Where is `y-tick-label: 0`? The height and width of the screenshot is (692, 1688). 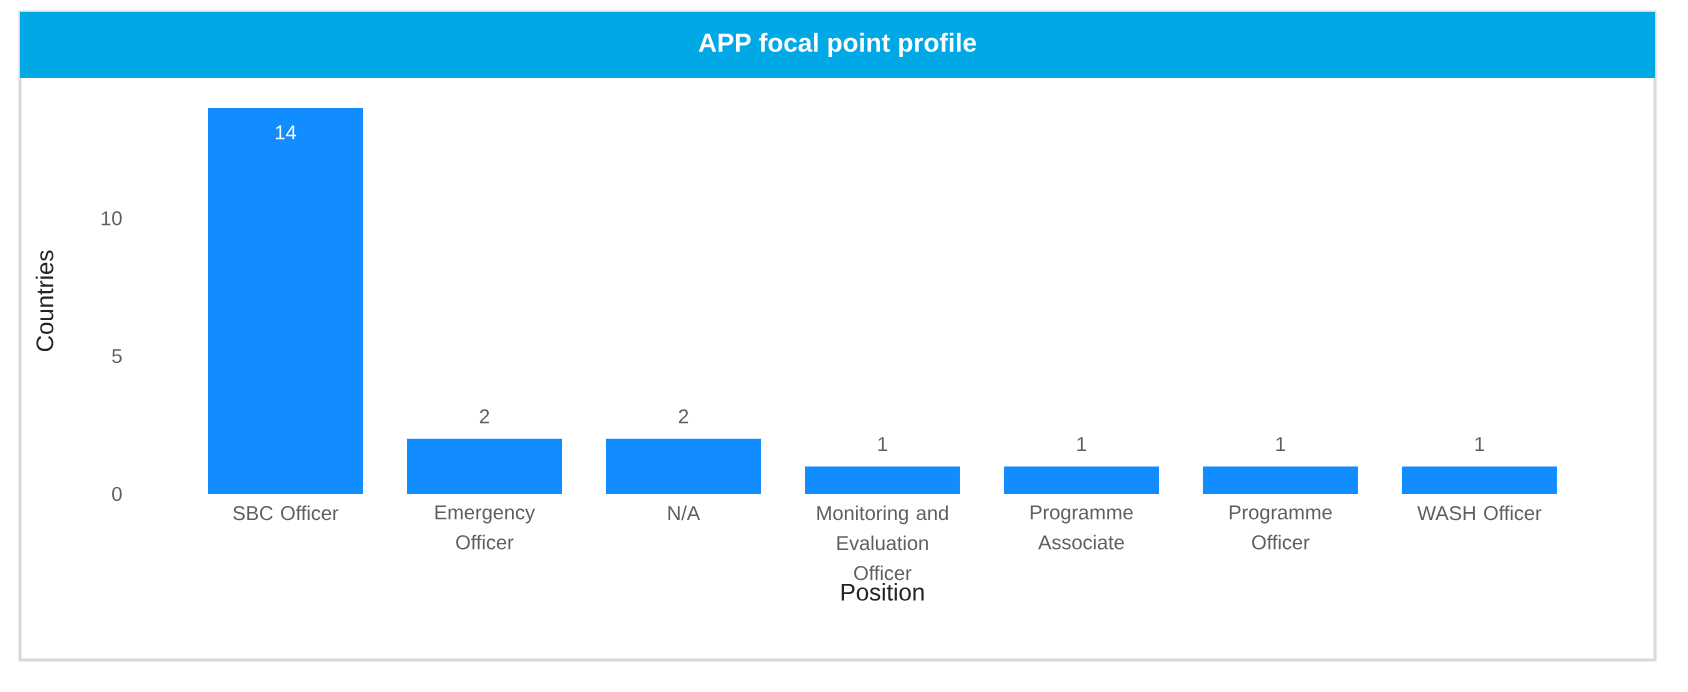
y-tick-label: 0 is located at coordinates (117, 494).